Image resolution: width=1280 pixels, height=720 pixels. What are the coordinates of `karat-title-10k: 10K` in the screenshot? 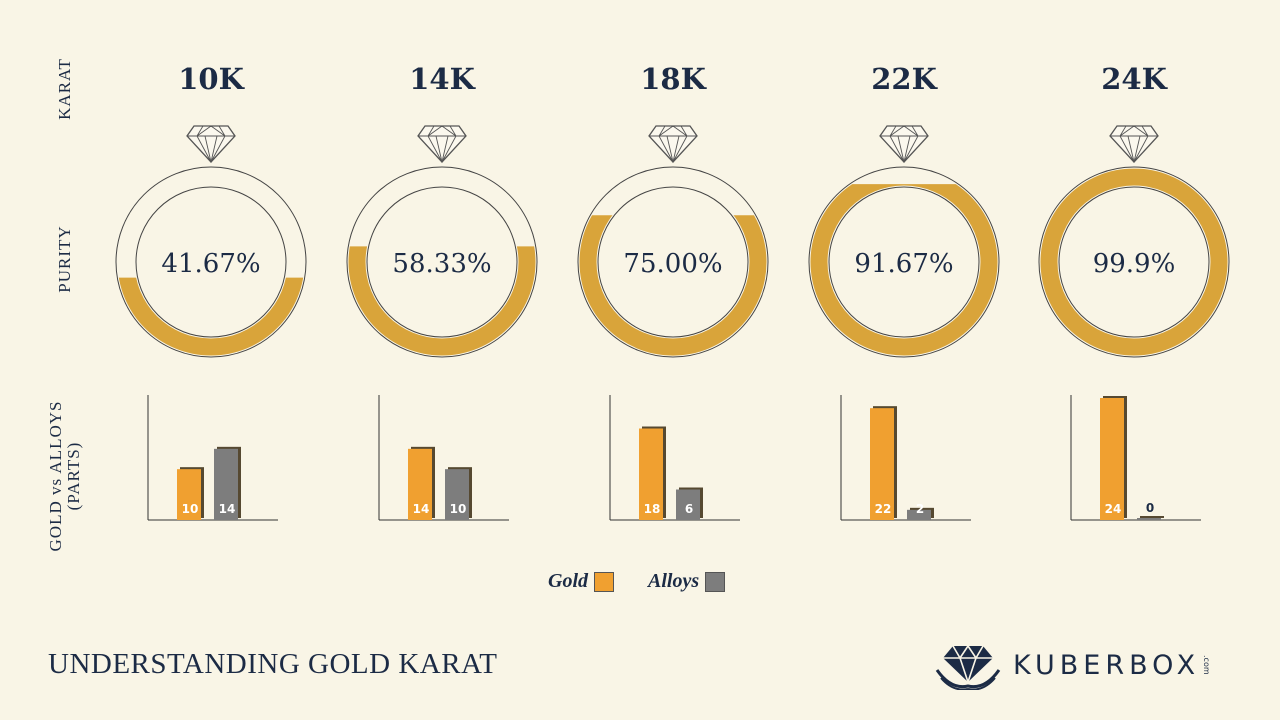 It's located at (211, 79).